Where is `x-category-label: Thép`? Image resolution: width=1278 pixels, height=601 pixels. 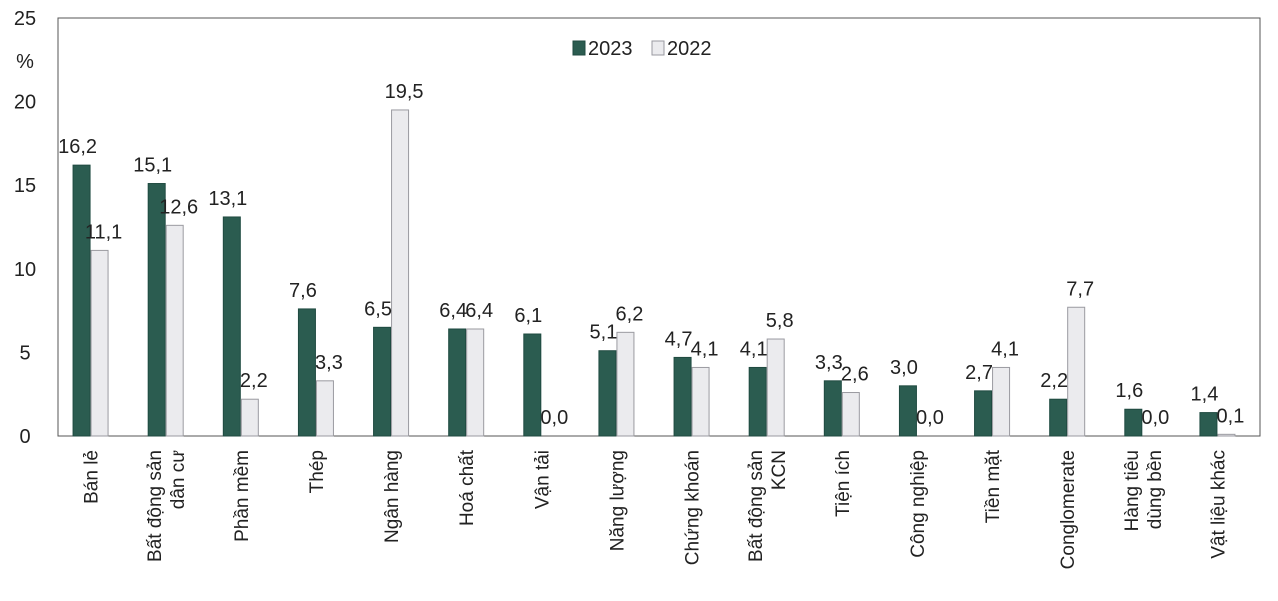
x-category-label: Thép is located at coordinates (317, 471).